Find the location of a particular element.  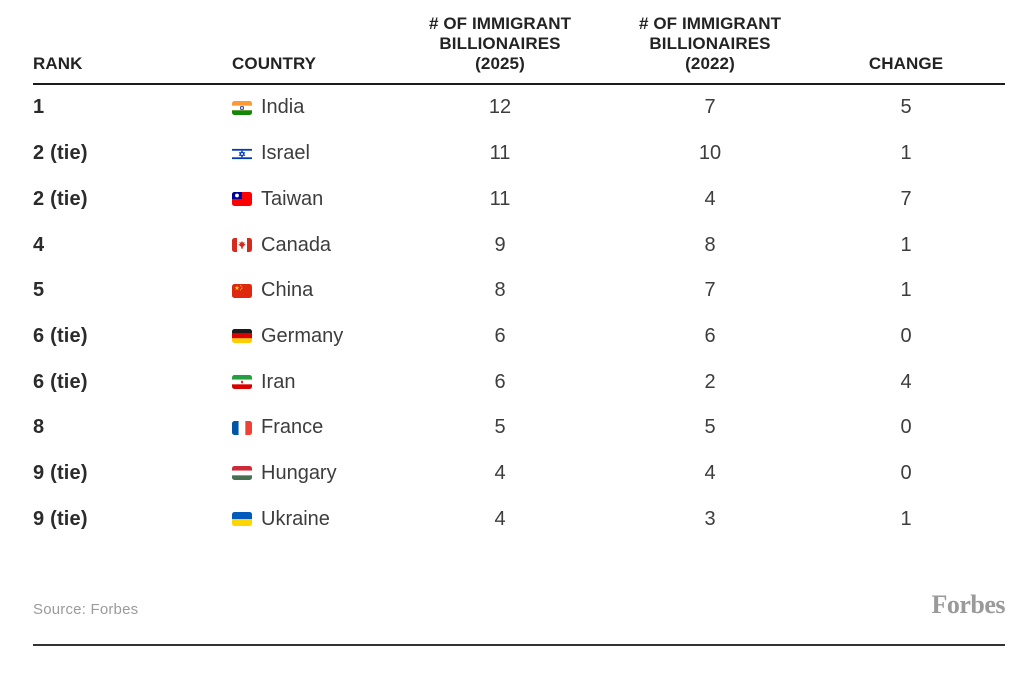

country-cell: China is located at coordinates (323, 290).